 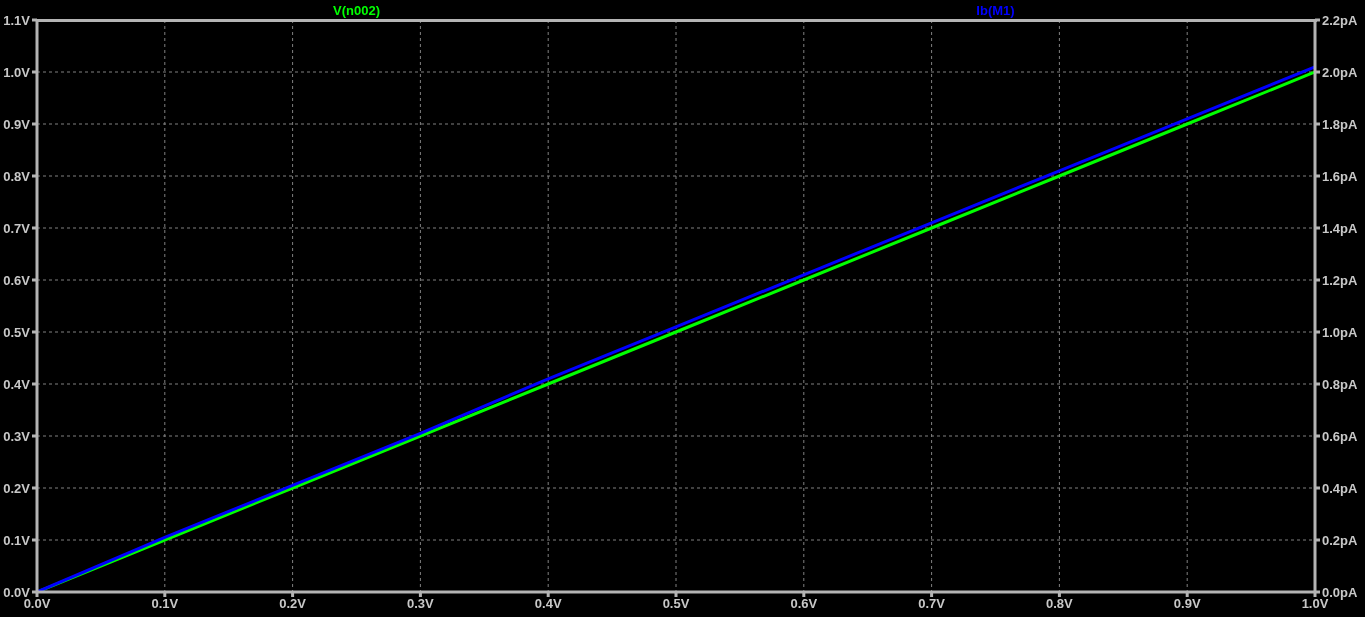 What do you see at coordinates (1340, 488) in the screenshot?
I see `y2-tick-label: 0.4pA` at bounding box center [1340, 488].